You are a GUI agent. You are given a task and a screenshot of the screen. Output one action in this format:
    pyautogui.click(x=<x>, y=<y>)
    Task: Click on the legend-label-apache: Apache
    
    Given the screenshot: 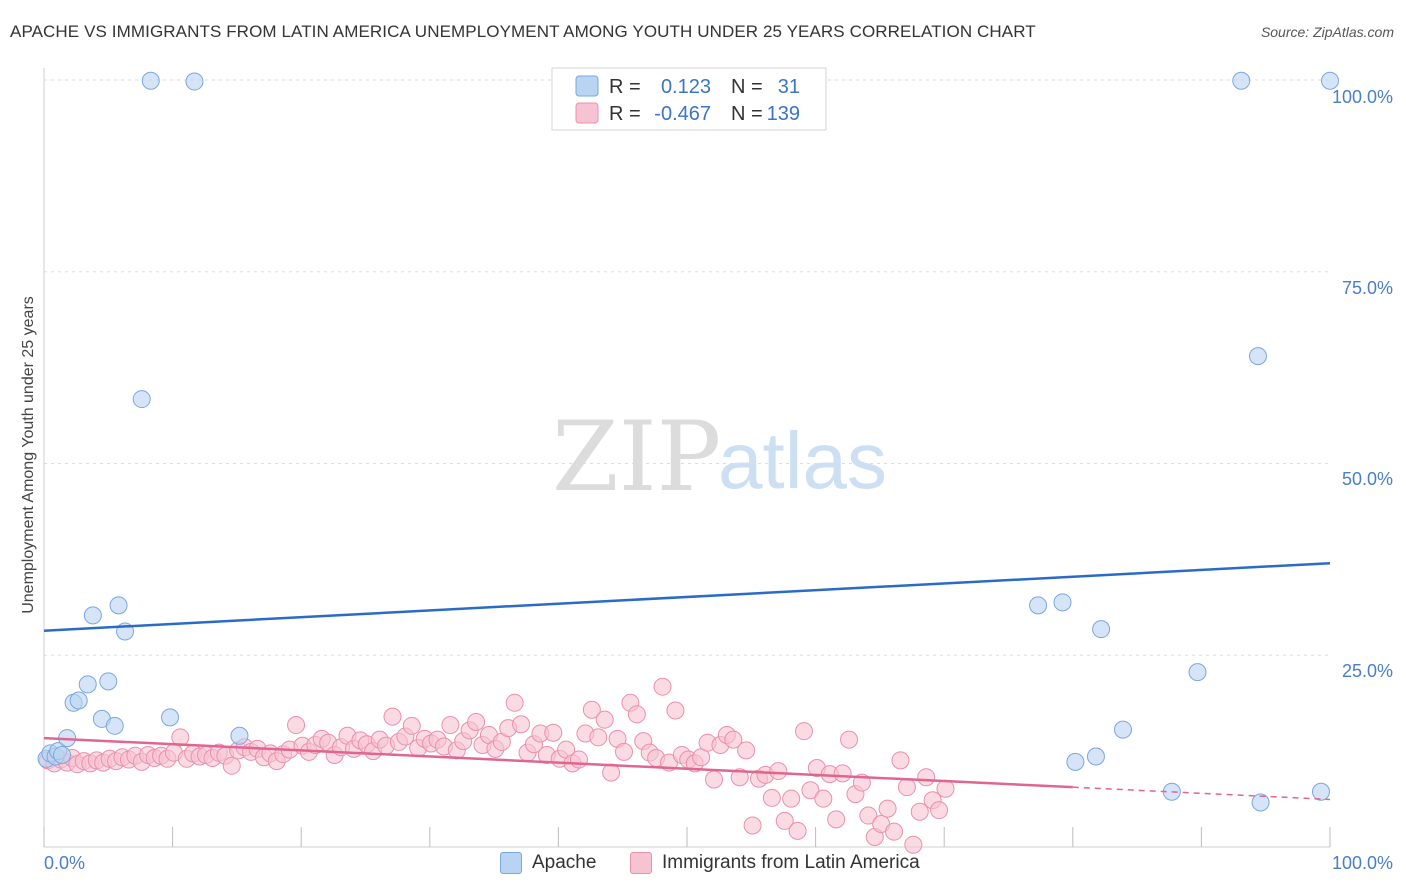 What is the action you would take?
    pyautogui.click(x=564, y=862)
    